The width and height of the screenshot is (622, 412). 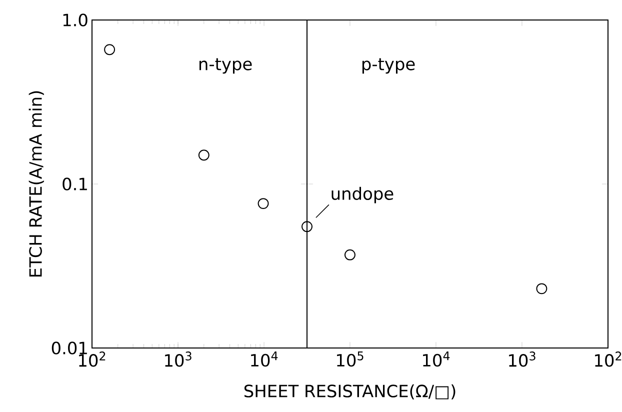 What do you see at coordinates (225, 66) in the screenshot?
I see `annotation: n-type` at bounding box center [225, 66].